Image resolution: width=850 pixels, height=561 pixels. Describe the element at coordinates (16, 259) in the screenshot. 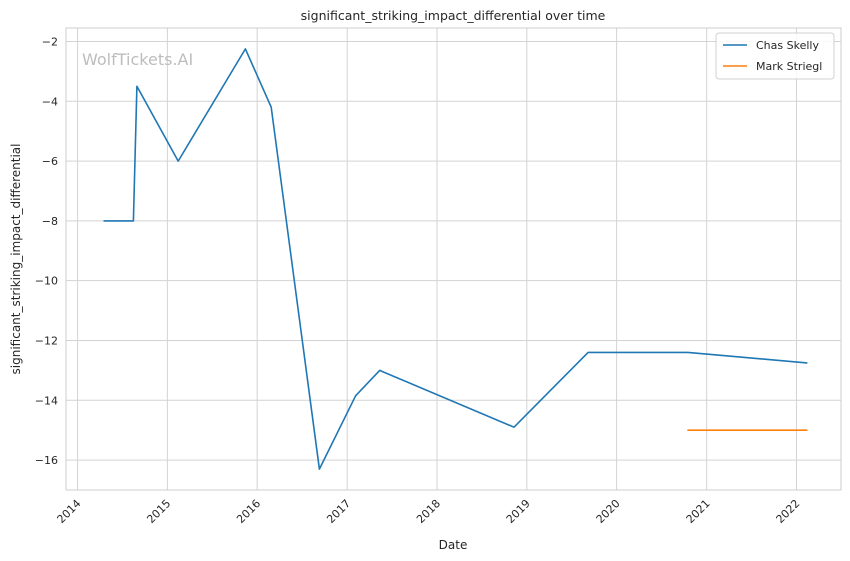

I see `y-axis-title: significant_striking_impact_differential` at that location.